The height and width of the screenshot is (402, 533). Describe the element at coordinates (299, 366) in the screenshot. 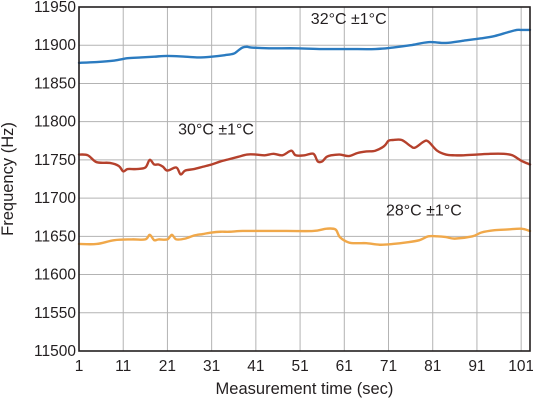

I see `x-tick-label: 51` at that location.